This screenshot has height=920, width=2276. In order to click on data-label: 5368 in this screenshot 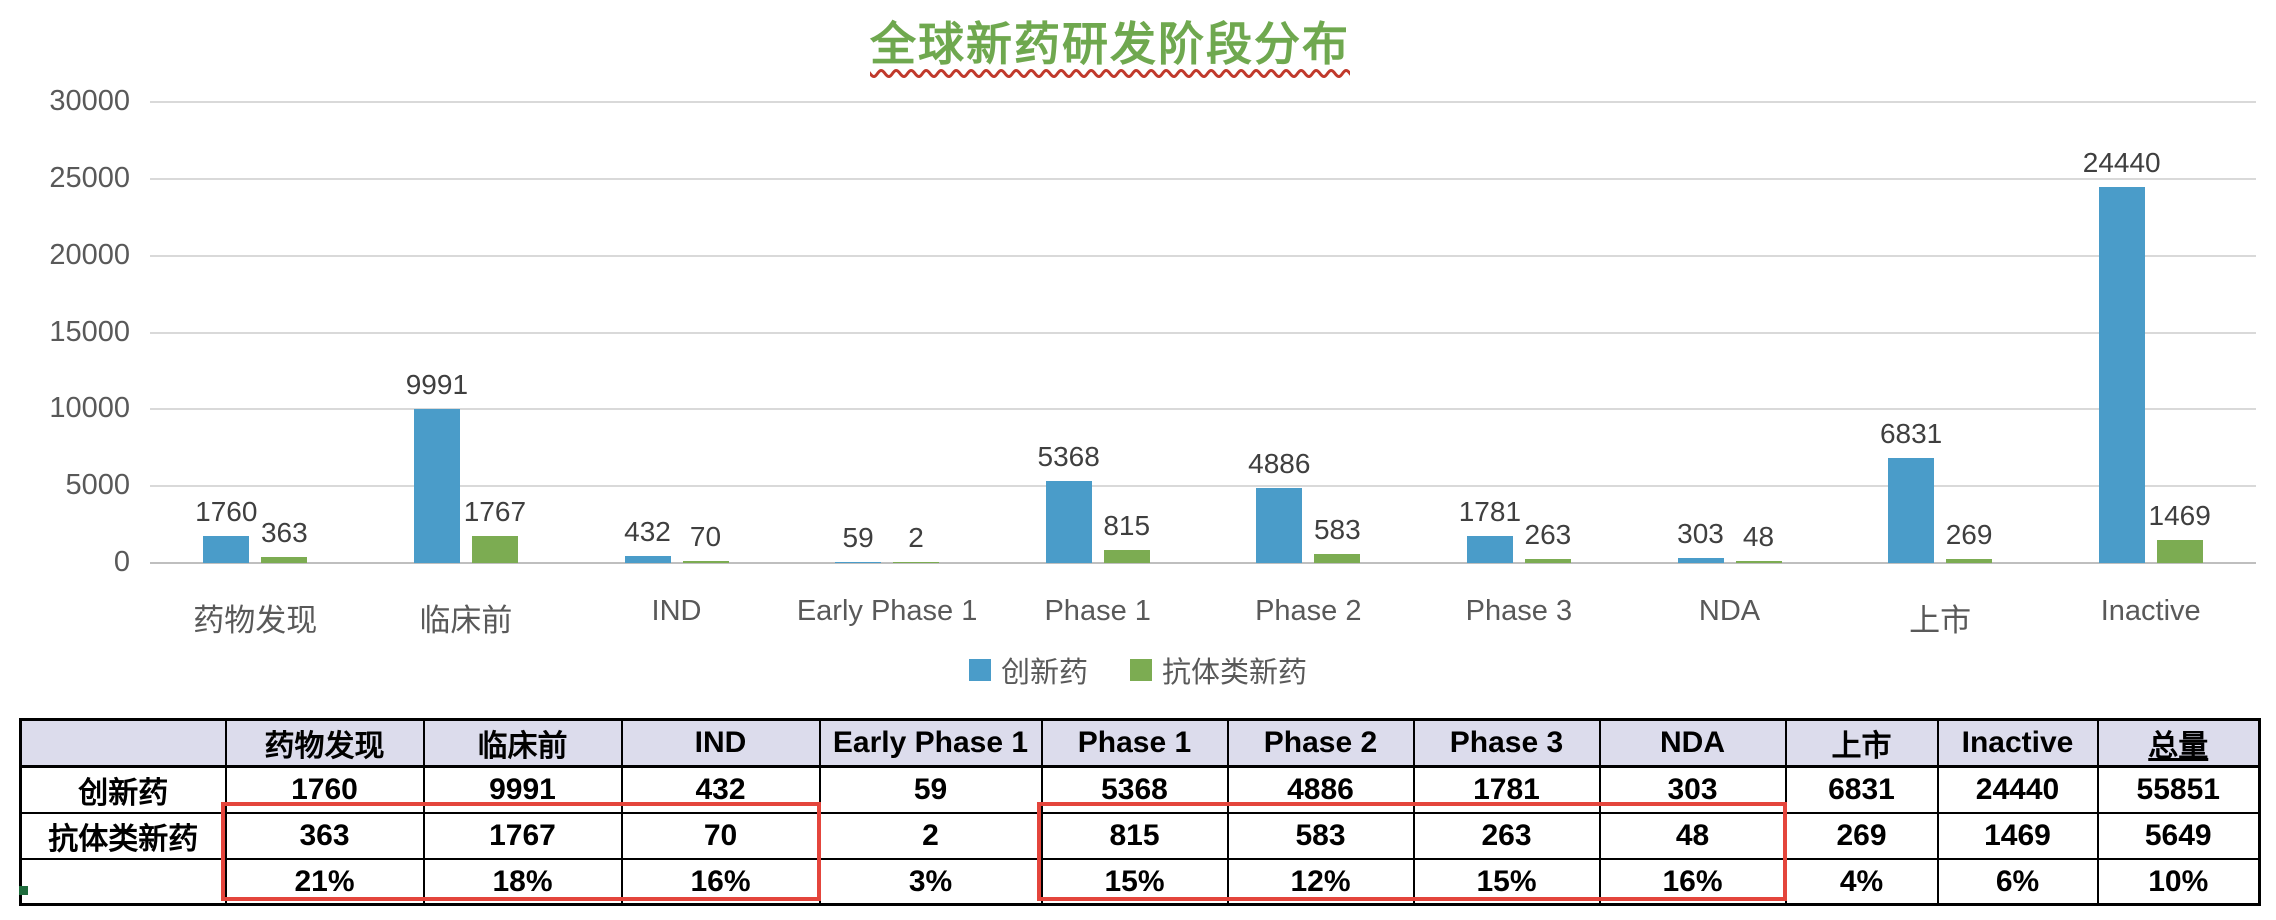, I will do `click(1068, 456)`.